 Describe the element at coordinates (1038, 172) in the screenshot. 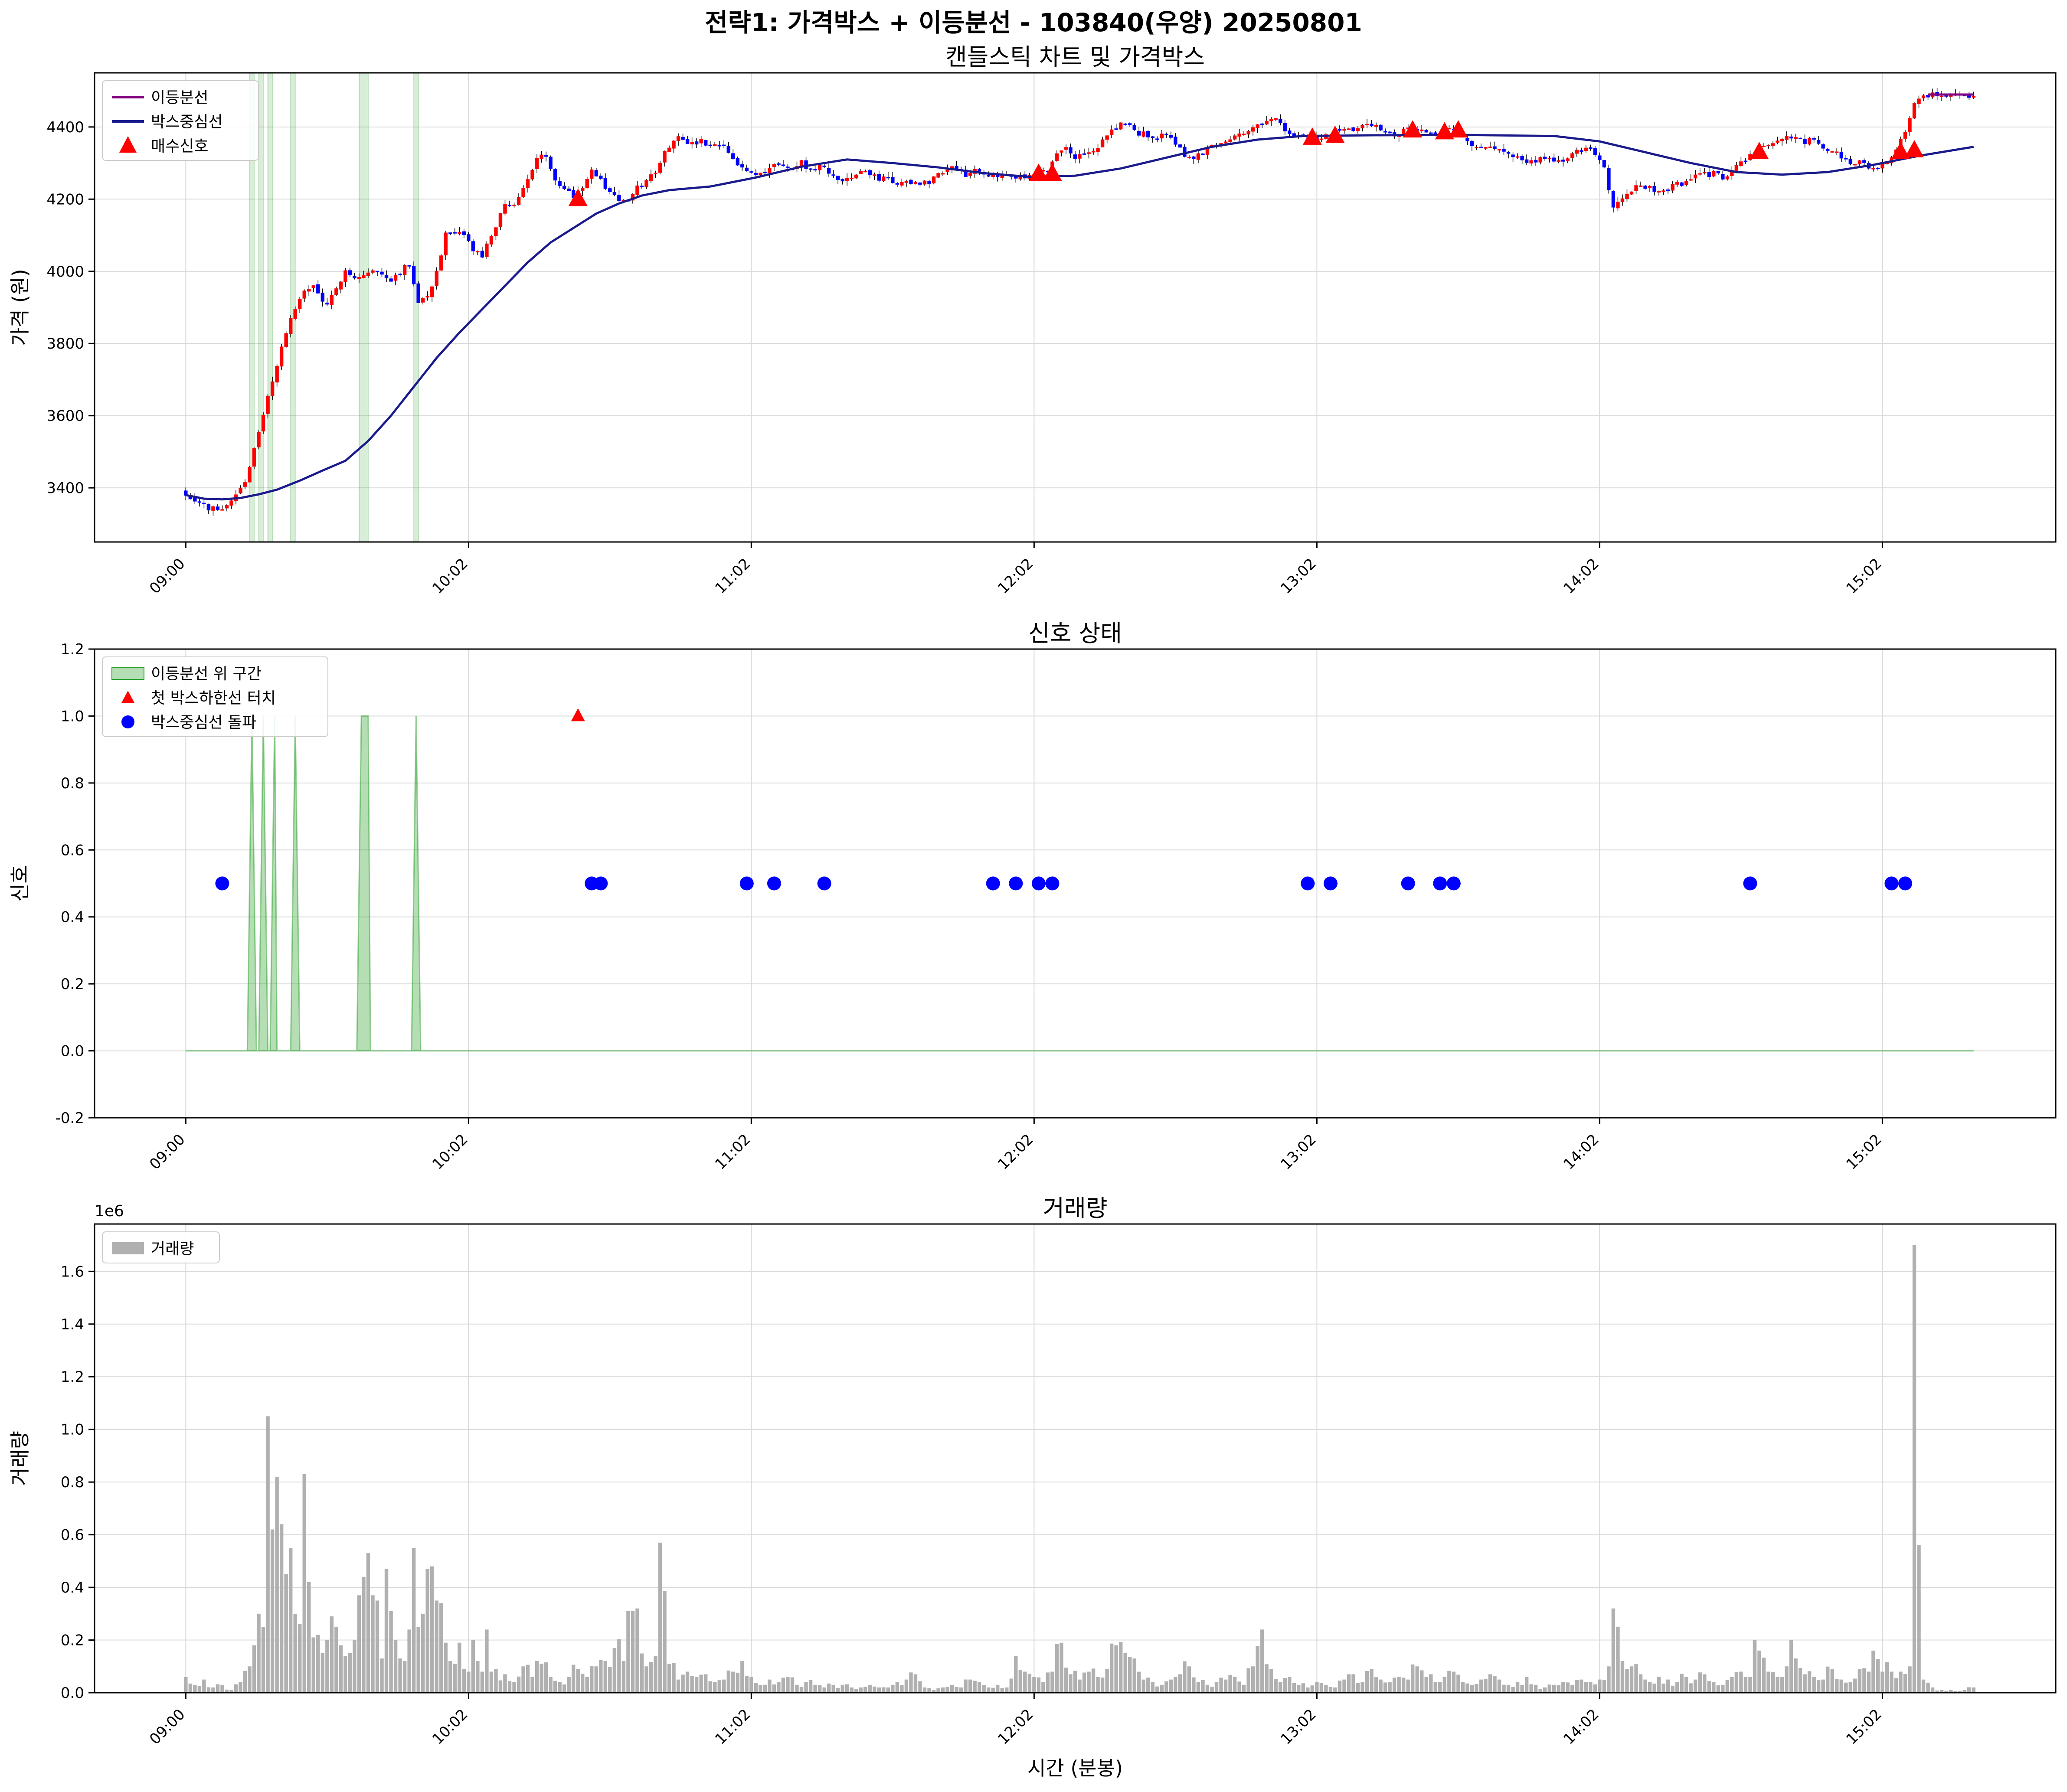

I see `buy-signal-marker` at that location.